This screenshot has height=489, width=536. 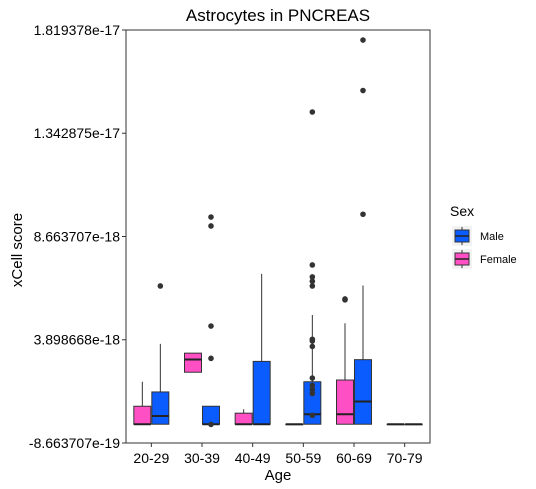 I want to click on legend: Sex Male Female, so click(x=483, y=236).